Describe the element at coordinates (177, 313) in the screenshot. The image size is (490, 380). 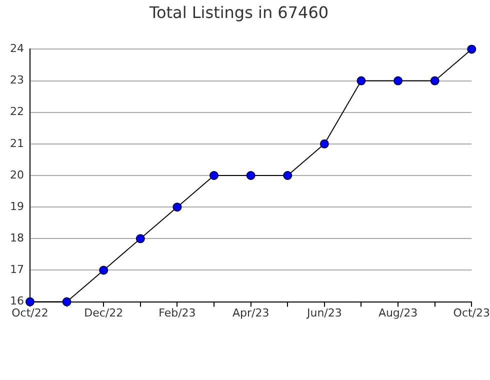
I see `x-tick-label: Feb/23` at that location.